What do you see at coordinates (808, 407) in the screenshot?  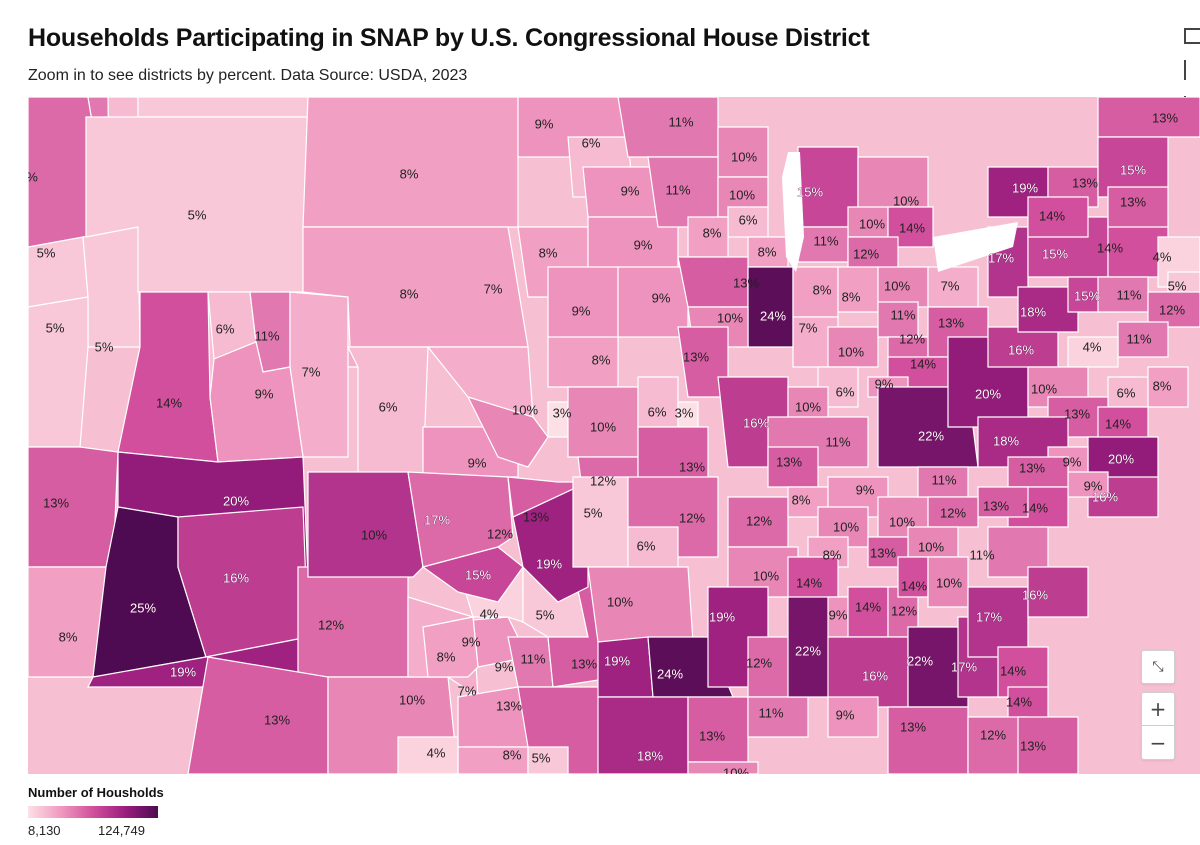 I see `district-label-indiana-southwest: 10%` at bounding box center [808, 407].